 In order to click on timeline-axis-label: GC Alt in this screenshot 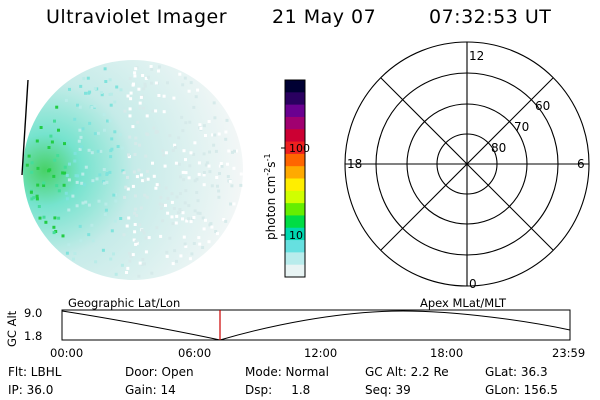, I will do `click(12, 328)`.